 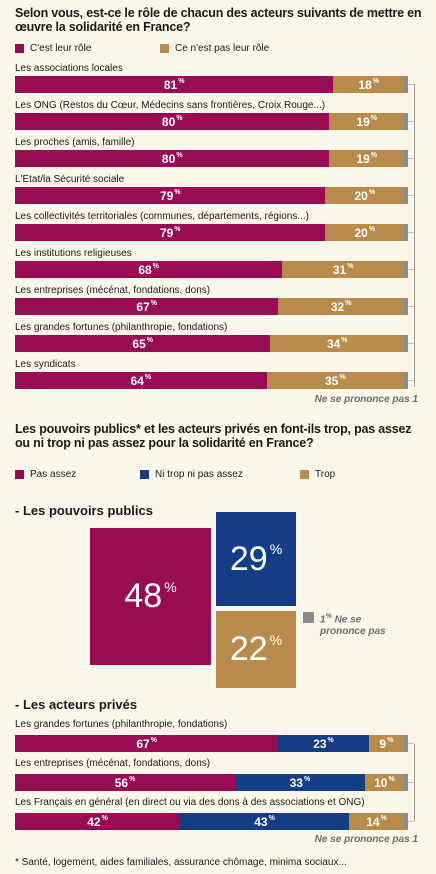 I want to click on role-data-label: 67, so click(x=143, y=306).